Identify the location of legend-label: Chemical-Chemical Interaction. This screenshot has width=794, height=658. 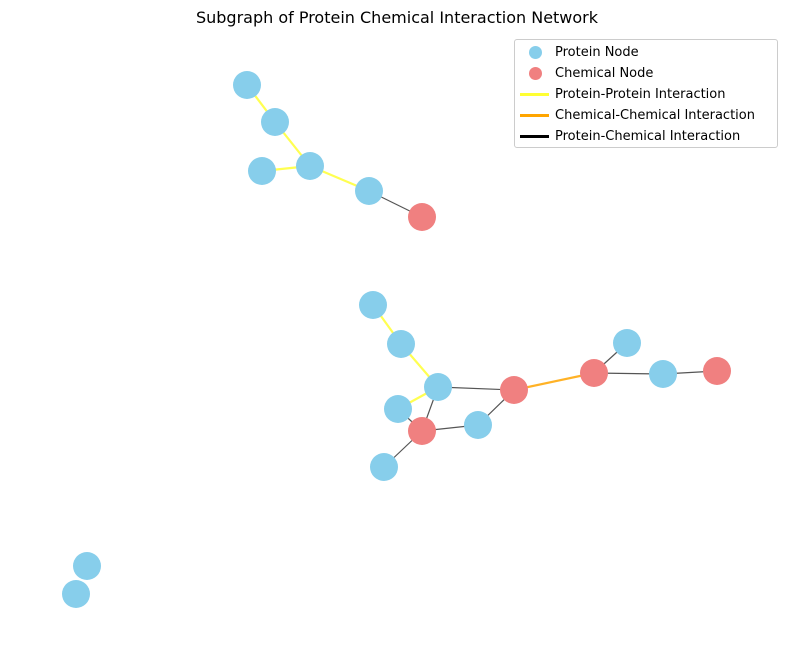
(655, 115).